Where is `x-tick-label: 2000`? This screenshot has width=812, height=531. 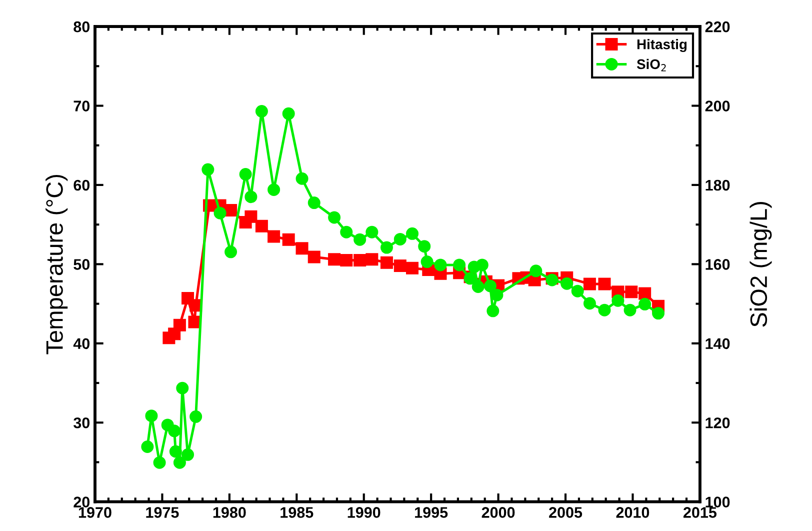
x-tick-label: 2000 is located at coordinates (498, 512).